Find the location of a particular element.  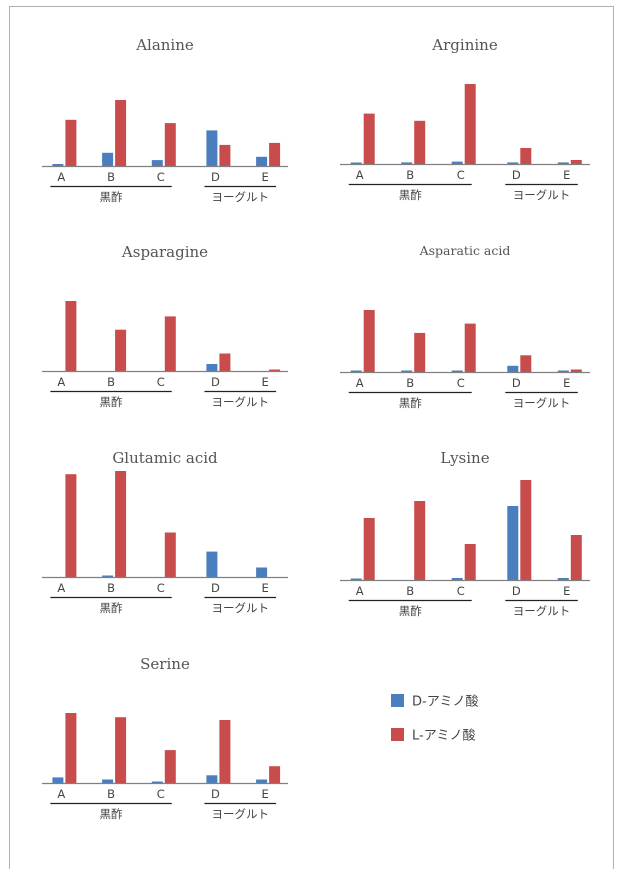

legend-swatch is located at coordinates (397, 700).